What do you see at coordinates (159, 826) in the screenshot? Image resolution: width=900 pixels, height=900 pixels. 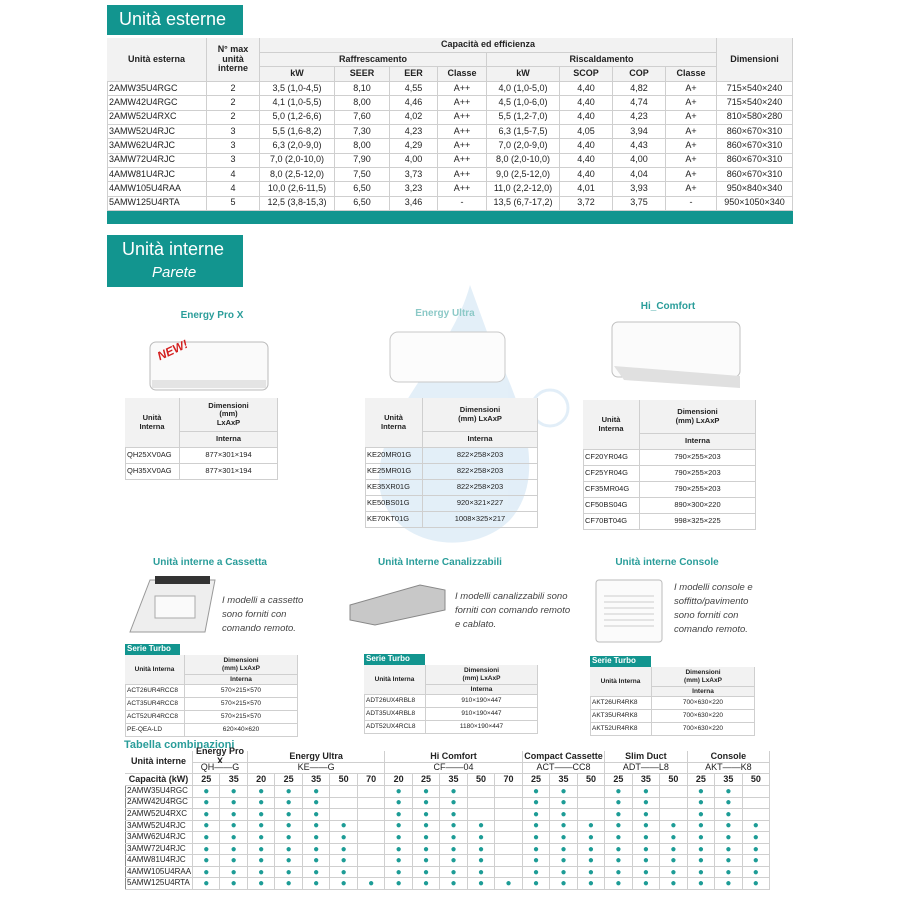 I see `unit-cell: 3AMW52U4RJC` at bounding box center [159, 826].